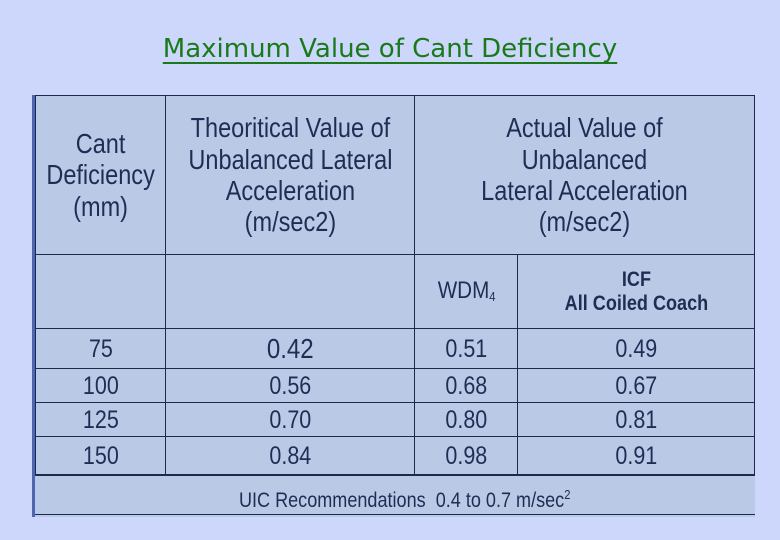 The width and height of the screenshot is (780, 540). Describe the element at coordinates (100, 419) in the screenshot. I see `cell-cant: 125` at that location.